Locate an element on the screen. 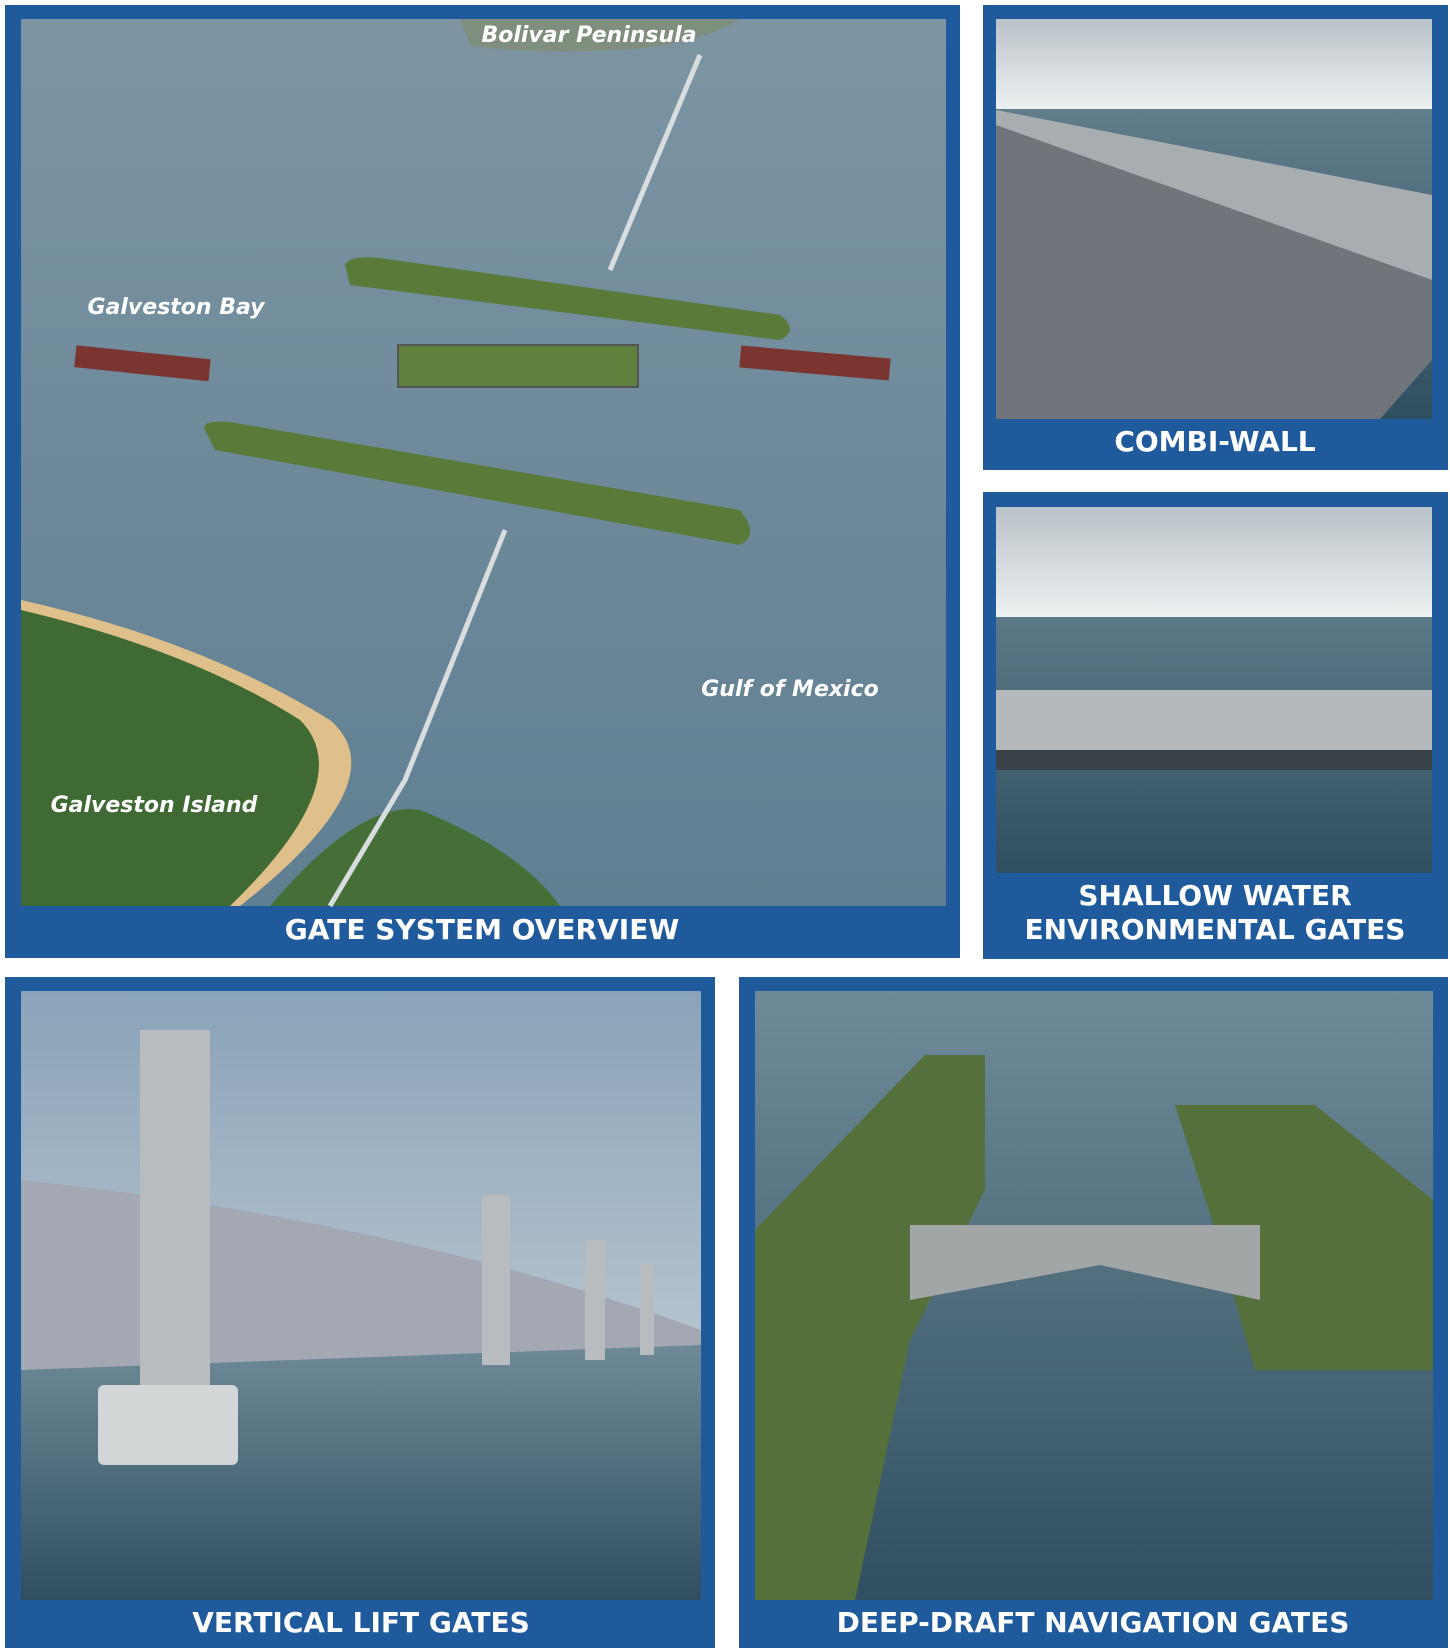  map-label: Galveston Island is located at coordinates (154, 805).